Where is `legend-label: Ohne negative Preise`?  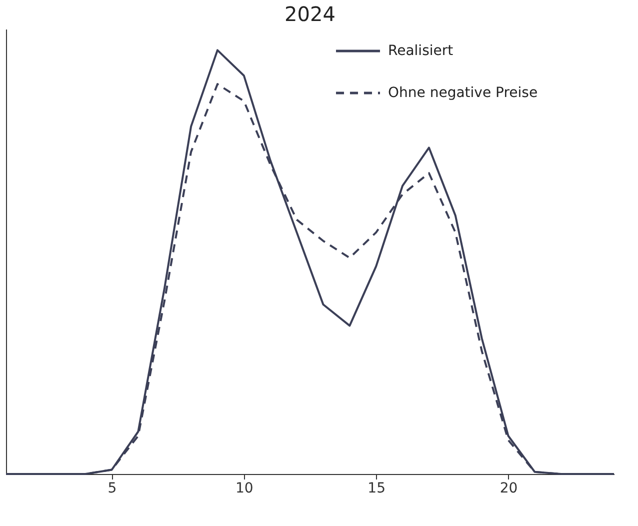 legend-label: Ohne negative Preise is located at coordinates (463, 93).